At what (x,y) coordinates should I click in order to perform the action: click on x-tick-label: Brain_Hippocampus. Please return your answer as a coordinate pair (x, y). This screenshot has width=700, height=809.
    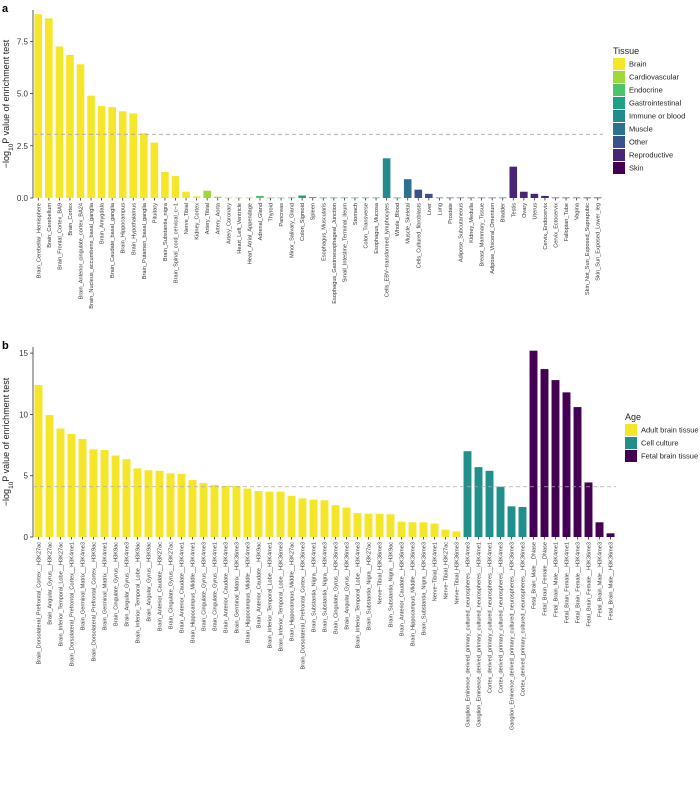
    Looking at the image, I should click on (124, 228).